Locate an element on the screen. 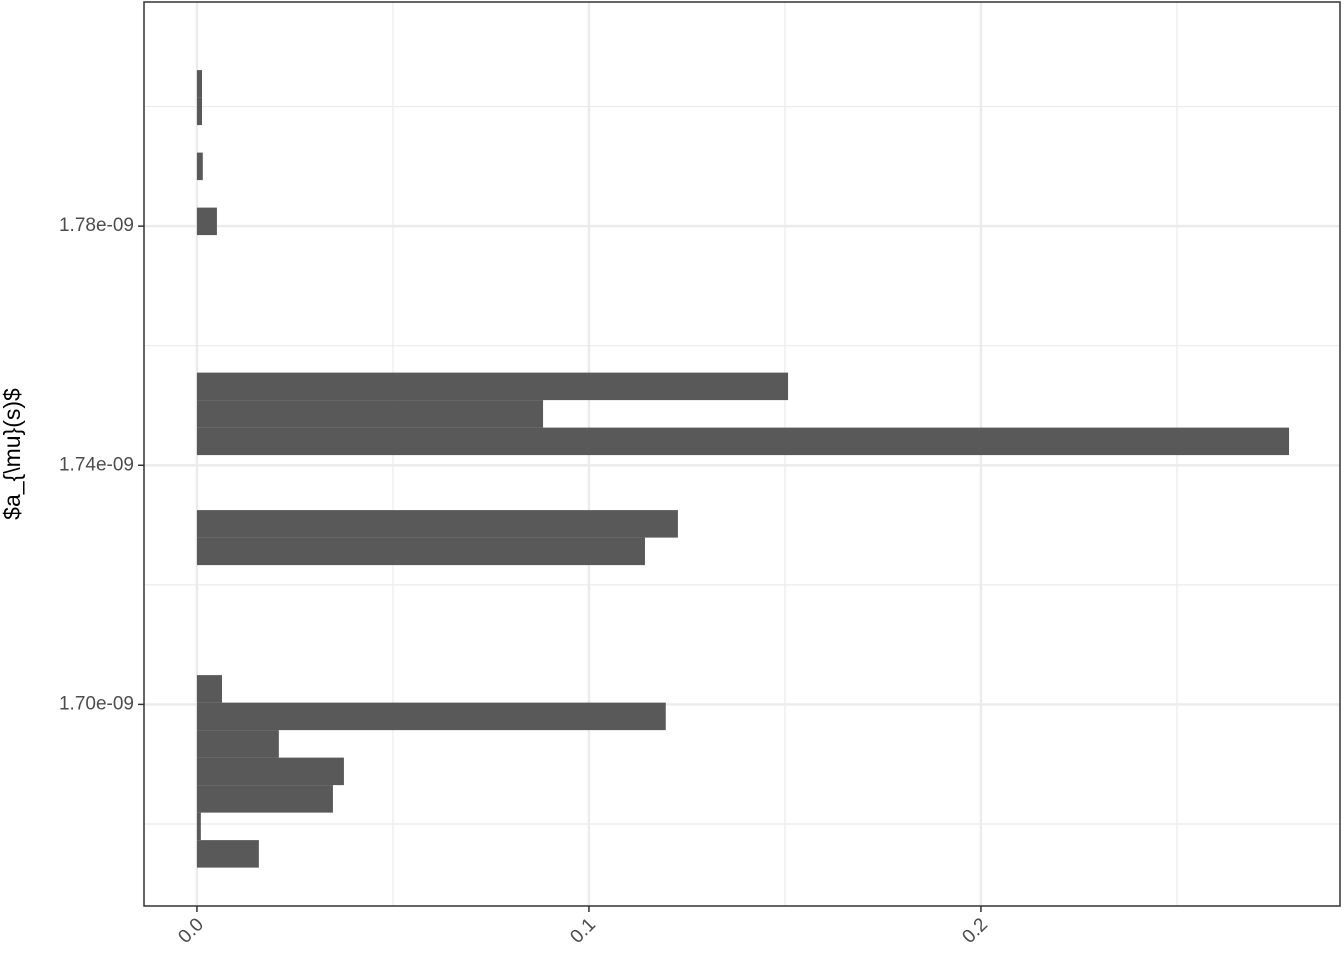  y-tick-label: 1.74e-09 is located at coordinates (96, 464).